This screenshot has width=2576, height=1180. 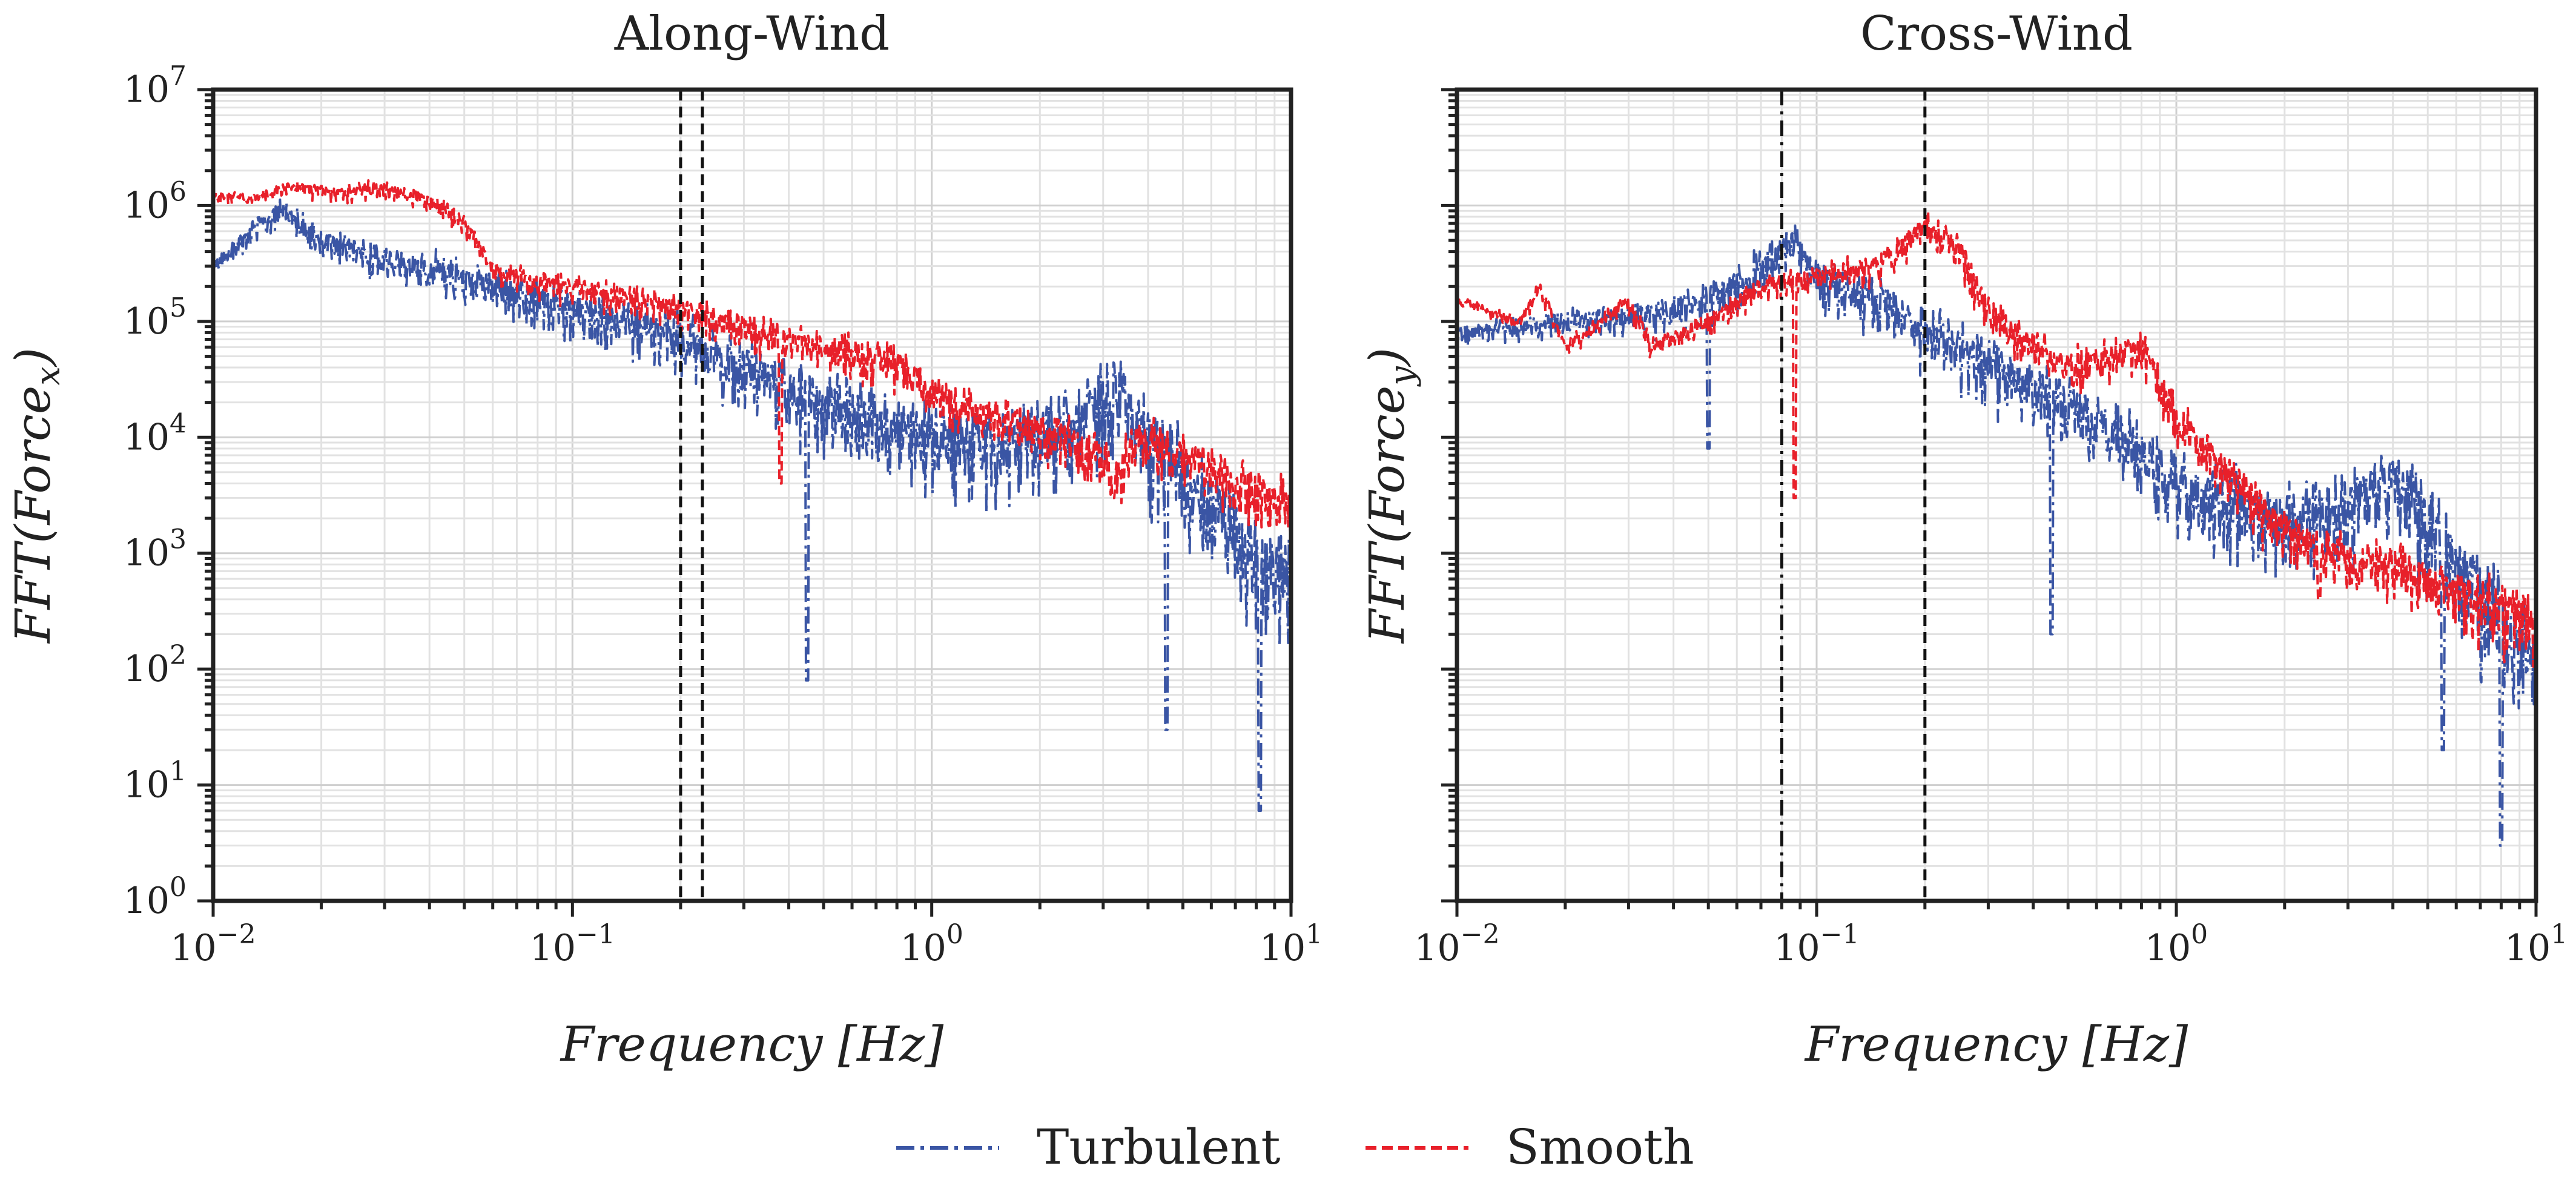 I want to click on y-tick-label: 10¹, so click(x=155, y=781).